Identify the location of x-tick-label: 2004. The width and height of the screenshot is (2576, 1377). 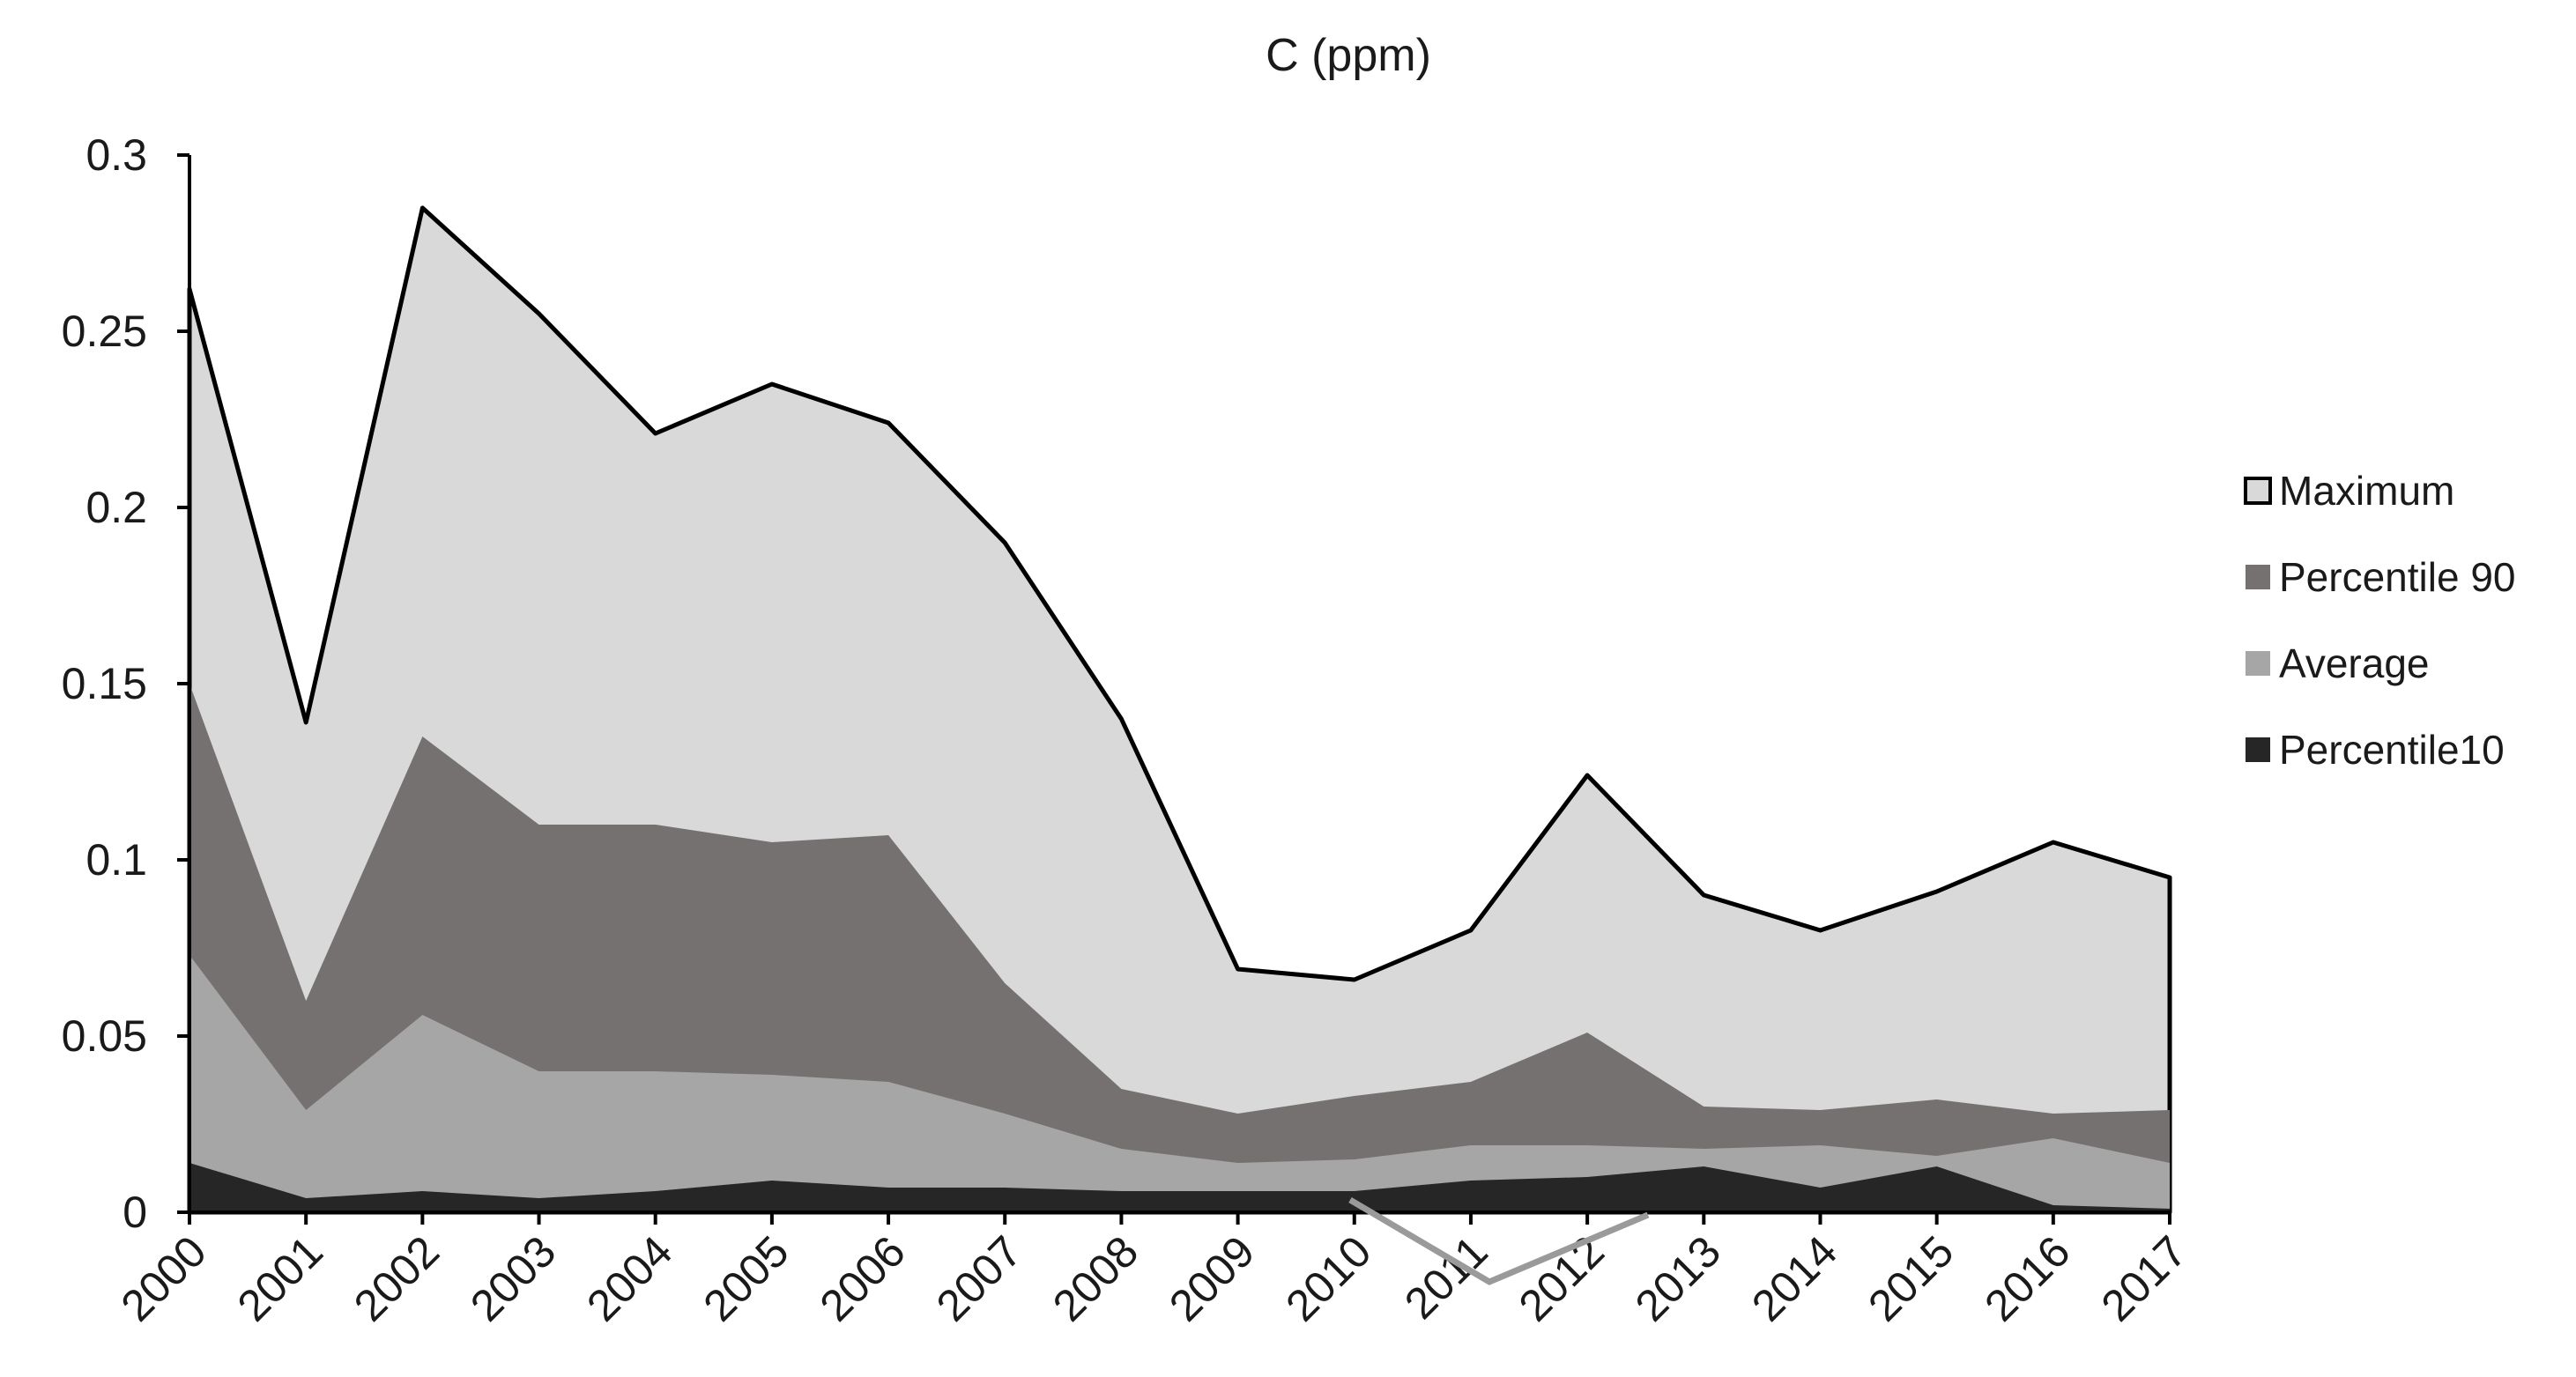
(629, 1278).